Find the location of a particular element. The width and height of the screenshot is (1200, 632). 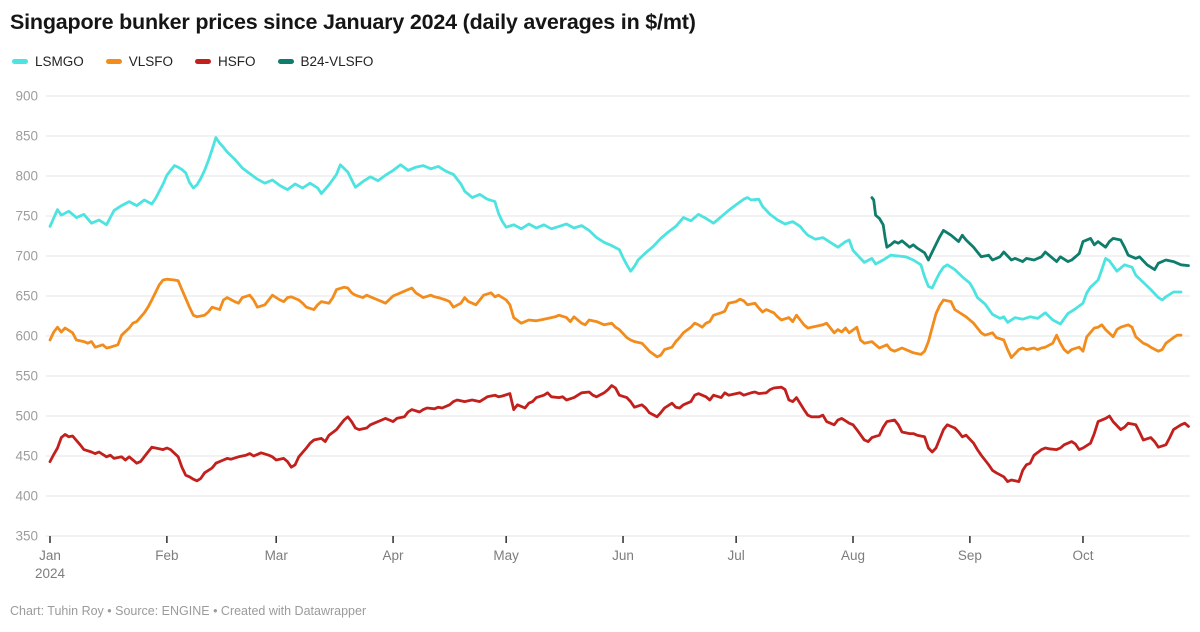

legend-item-b24-vlsfo: B24-VLSFO is located at coordinates (325, 61).